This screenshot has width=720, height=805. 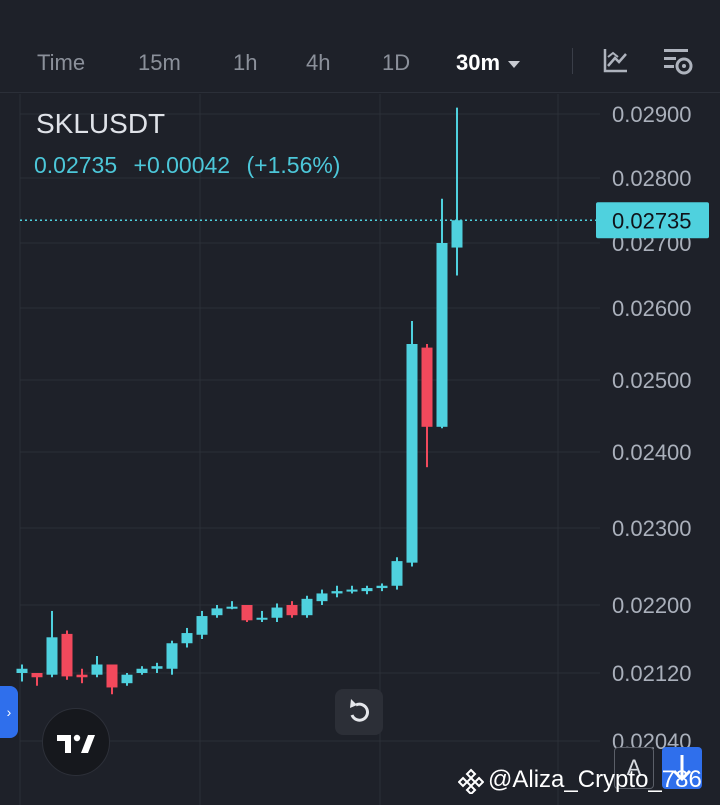 I want to click on watermark: @Aliza_Crypto_786, so click(x=580, y=780).